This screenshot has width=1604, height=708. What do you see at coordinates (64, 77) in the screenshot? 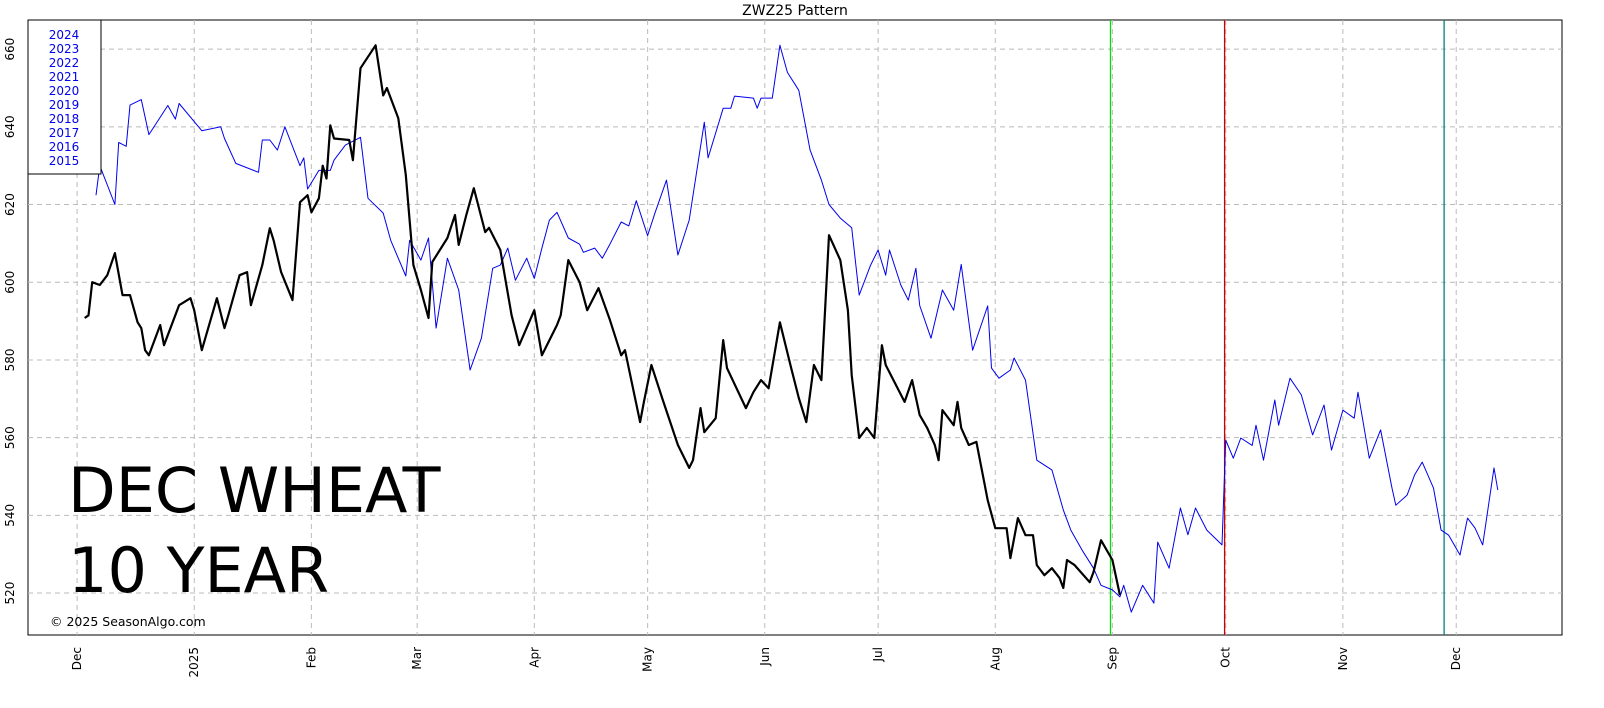
I see `legend-entry: 2021` at bounding box center [64, 77].